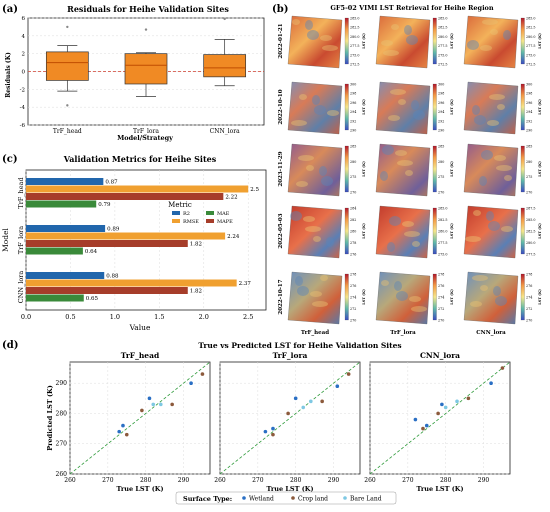  I want to click on panel-c-title: Validation Metrics for Heihe Sites, so click(140, 159).